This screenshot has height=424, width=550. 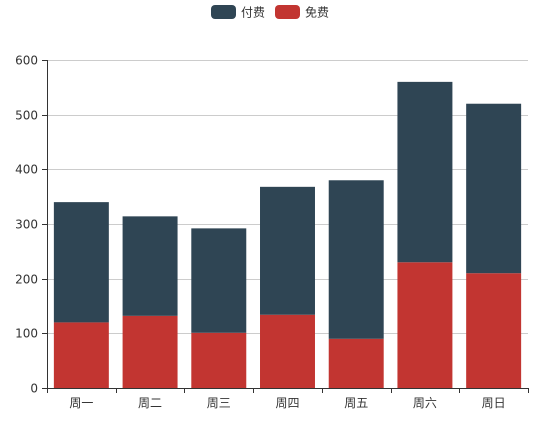 What do you see at coordinates (253, 13) in the screenshot?
I see `legend-label: 付费` at bounding box center [253, 13].